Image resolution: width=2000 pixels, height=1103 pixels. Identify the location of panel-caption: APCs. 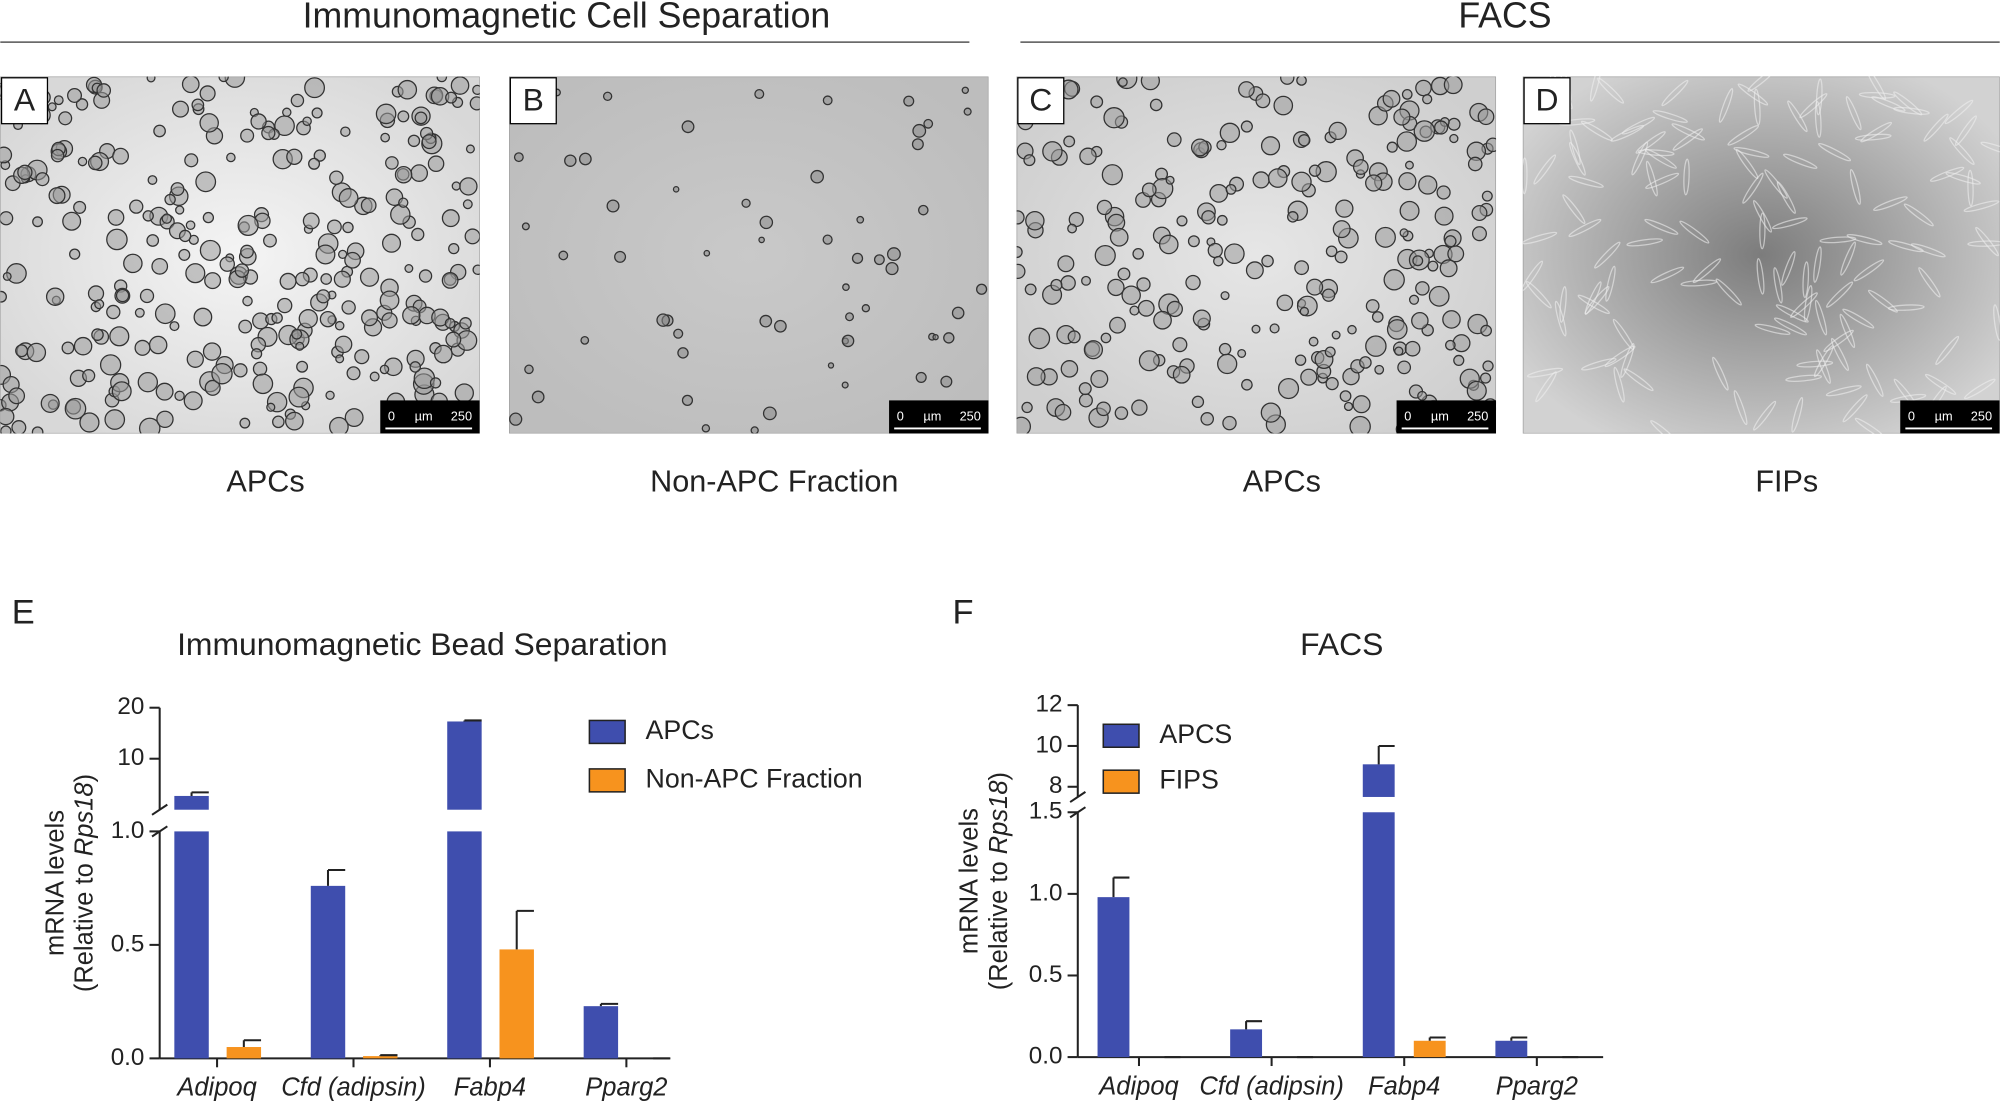
(1282, 481).